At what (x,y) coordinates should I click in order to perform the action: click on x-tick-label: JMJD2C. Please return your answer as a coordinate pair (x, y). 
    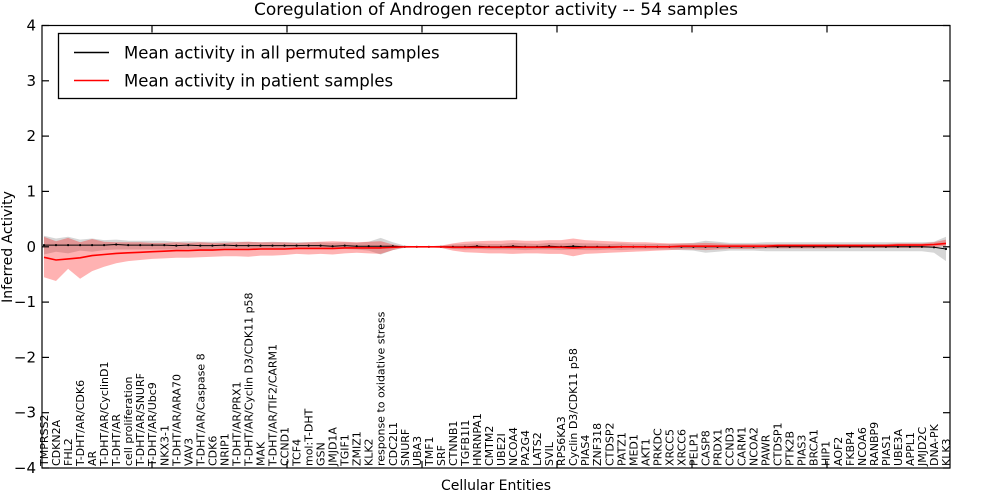
    Looking at the image, I should click on (922, 447).